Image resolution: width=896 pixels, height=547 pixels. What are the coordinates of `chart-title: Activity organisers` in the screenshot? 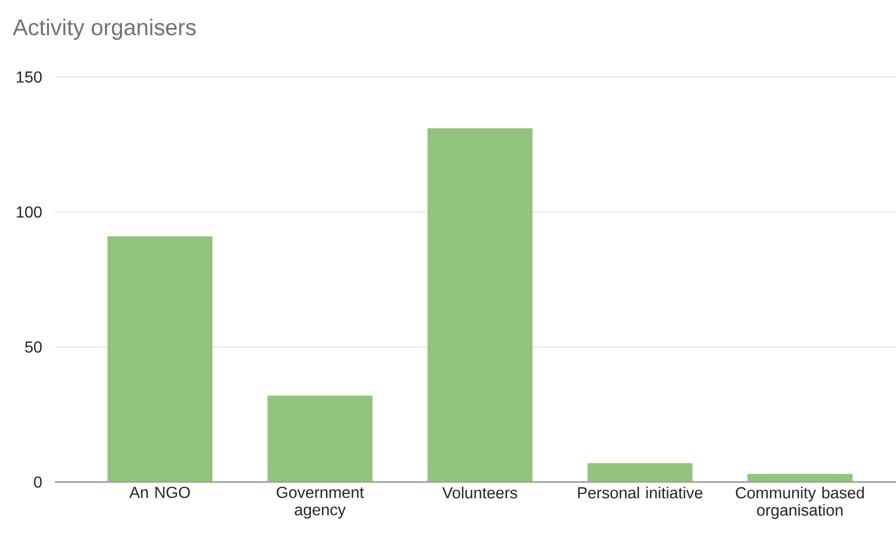 It's located at (104, 29).